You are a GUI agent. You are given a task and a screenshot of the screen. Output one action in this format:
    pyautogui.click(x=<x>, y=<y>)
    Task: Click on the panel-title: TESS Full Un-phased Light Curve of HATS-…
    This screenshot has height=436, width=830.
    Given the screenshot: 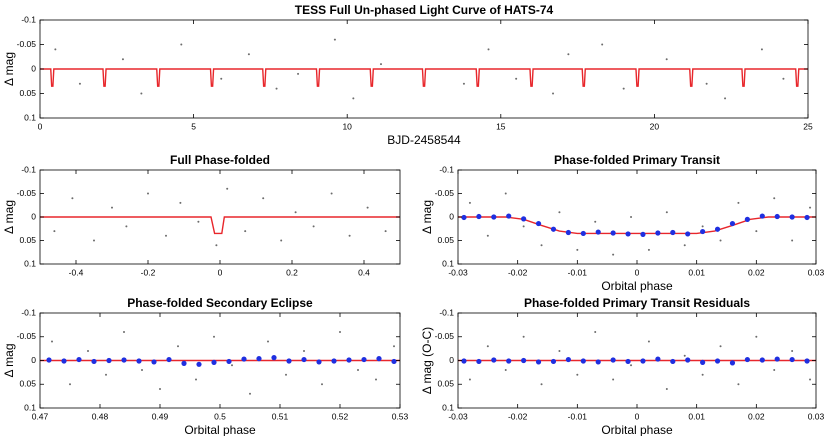 What is the action you would take?
    pyautogui.click(x=424, y=10)
    